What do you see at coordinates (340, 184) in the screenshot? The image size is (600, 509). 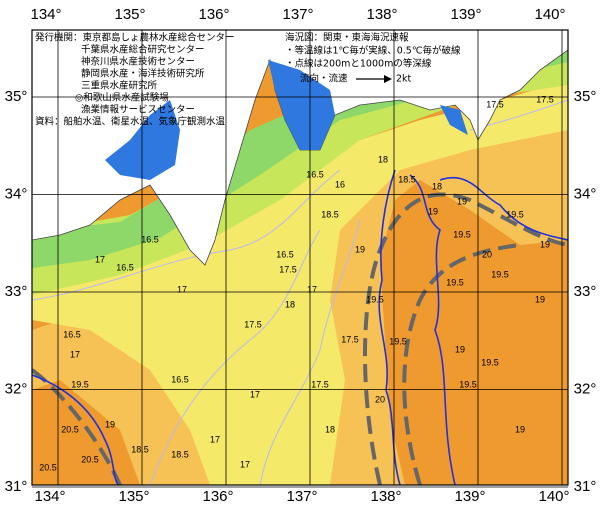 I see `isotherm-label: 16` at bounding box center [340, 184].